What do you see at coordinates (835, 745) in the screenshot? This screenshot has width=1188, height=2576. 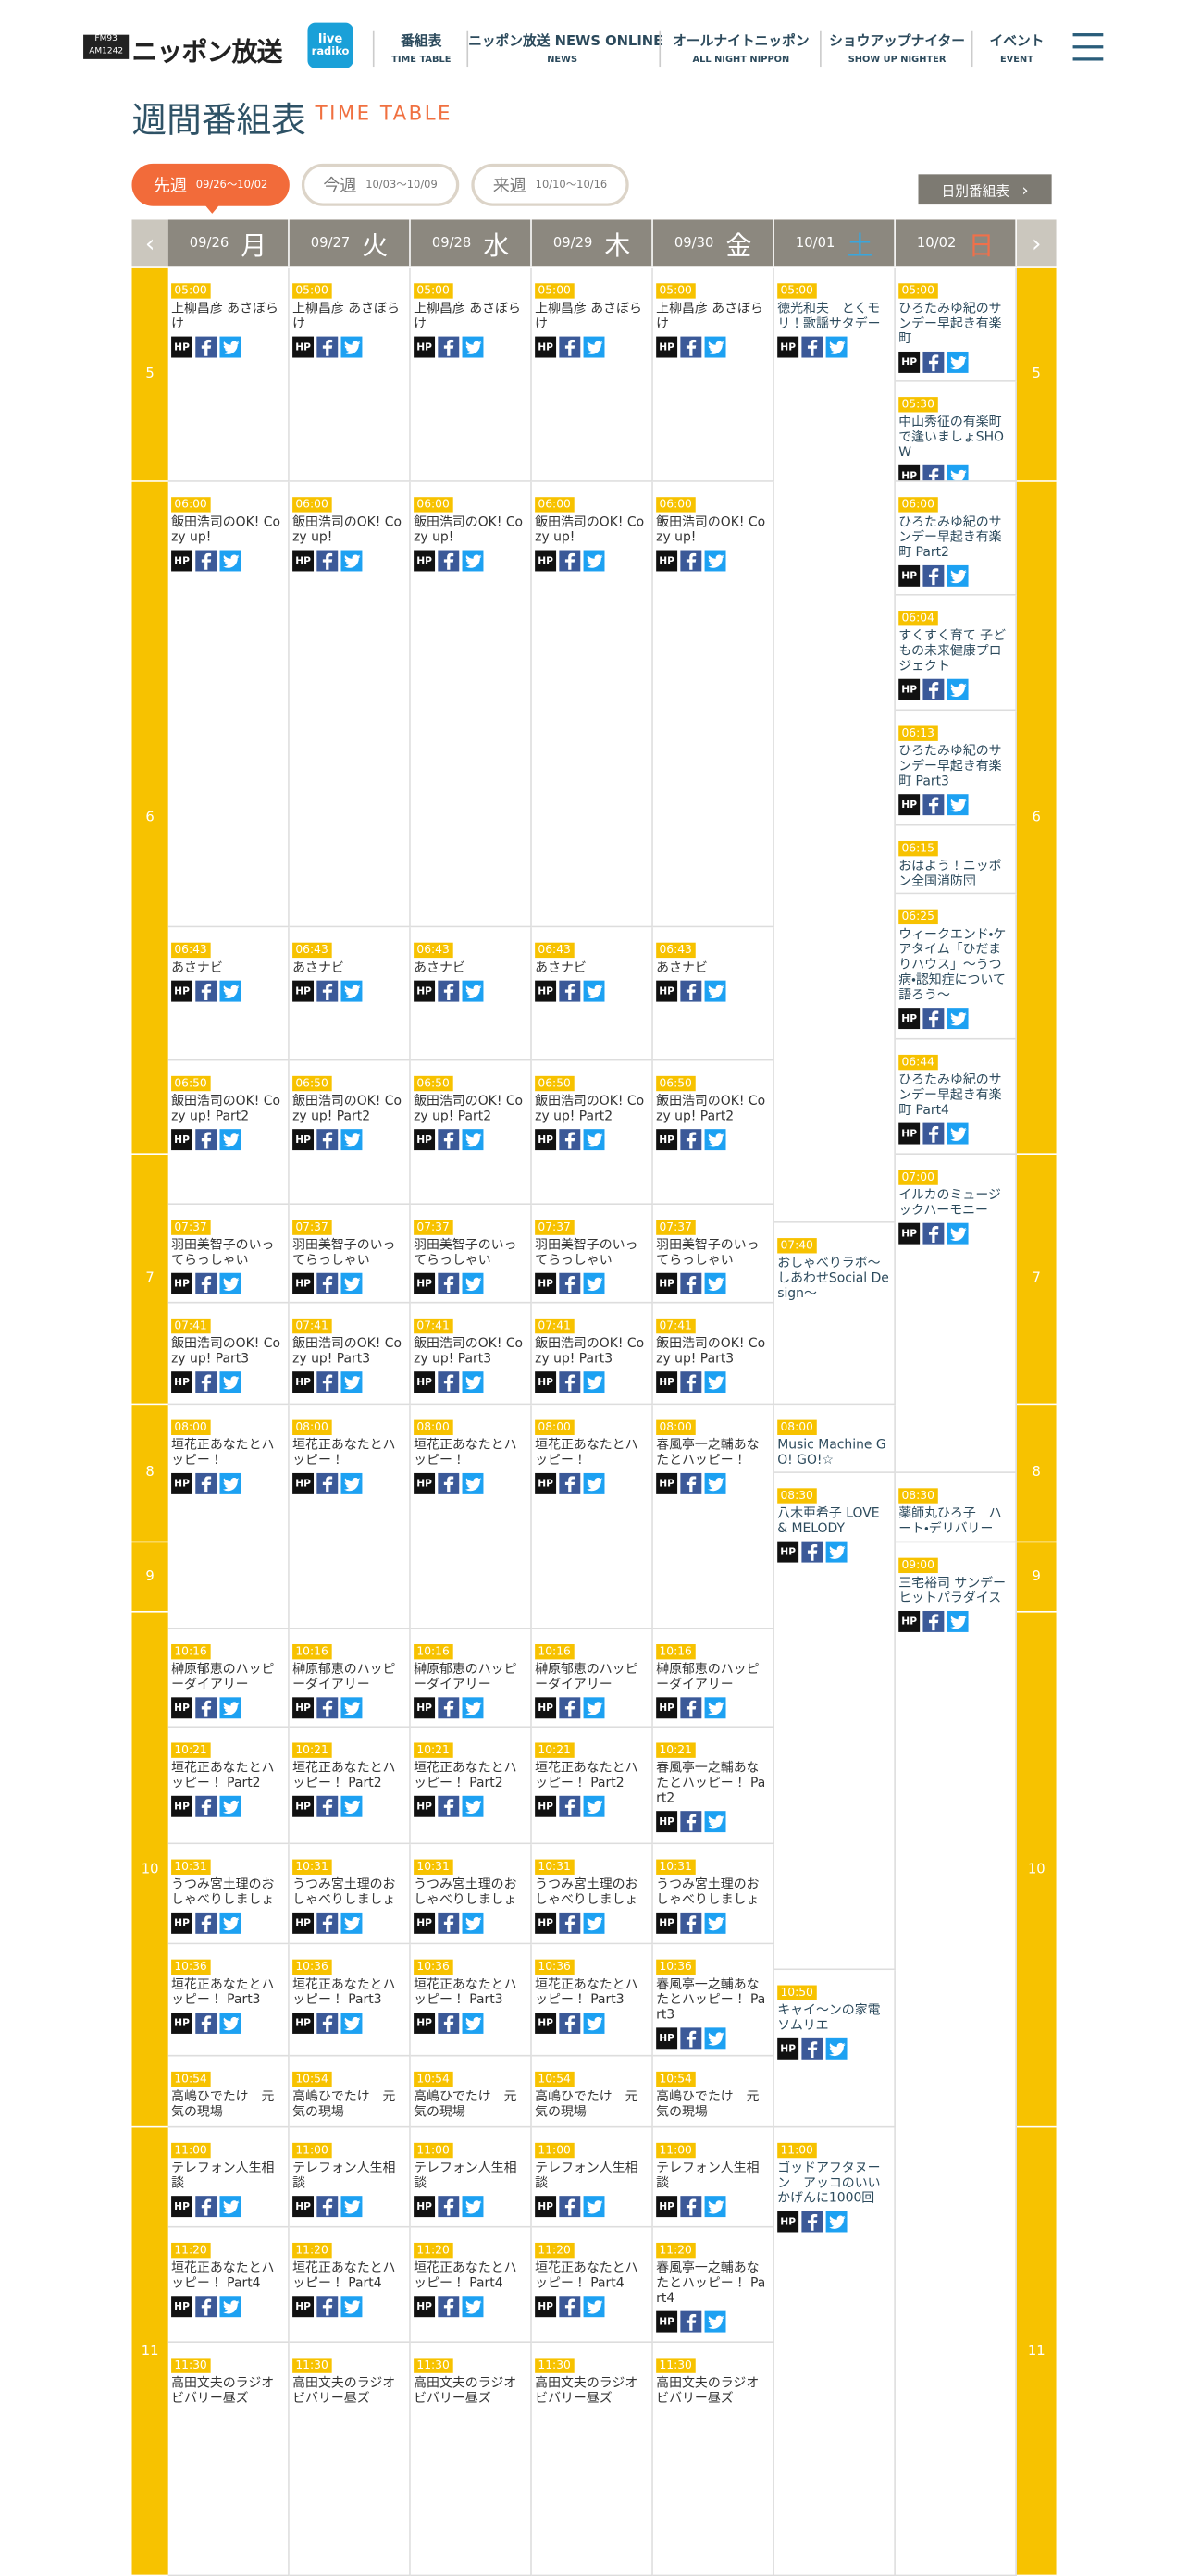 I see `program-cell: 05:00 徳光和夫 とくモリ！歌謡サタデー HP` at bounding box center [835, 745].